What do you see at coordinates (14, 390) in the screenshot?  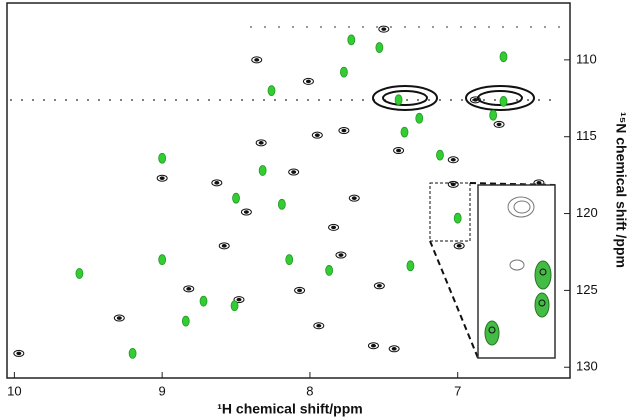 I see `x-tick-label: 10` at bounding box center [14, 390].